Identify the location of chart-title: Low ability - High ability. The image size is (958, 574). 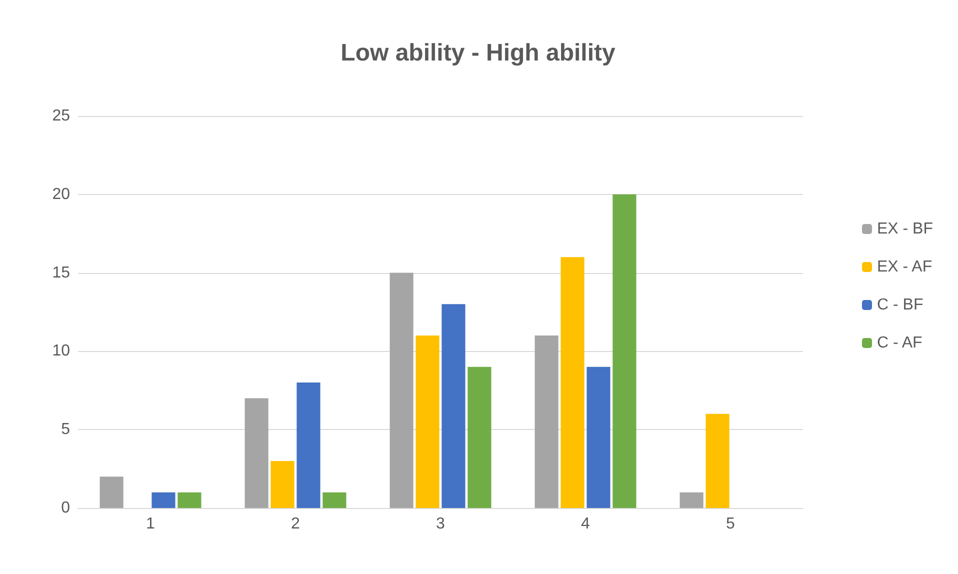
(478, 53).